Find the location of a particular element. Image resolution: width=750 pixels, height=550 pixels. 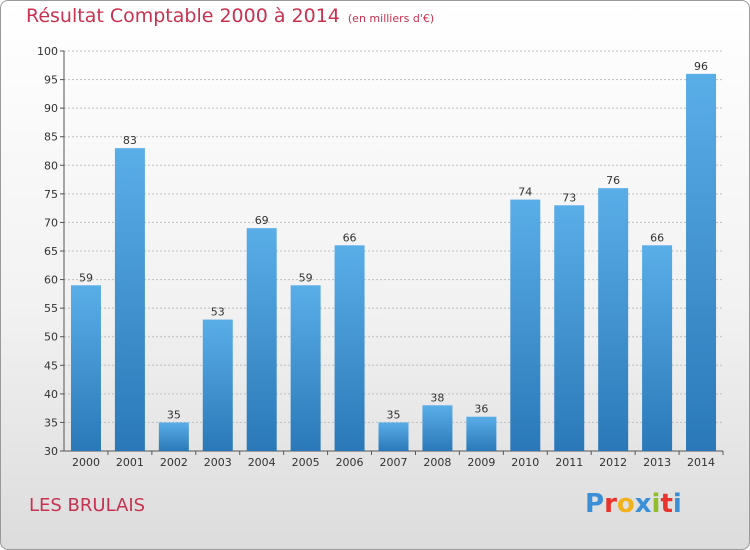

data-label-2012: 76 is located at coordinates (613, 180).